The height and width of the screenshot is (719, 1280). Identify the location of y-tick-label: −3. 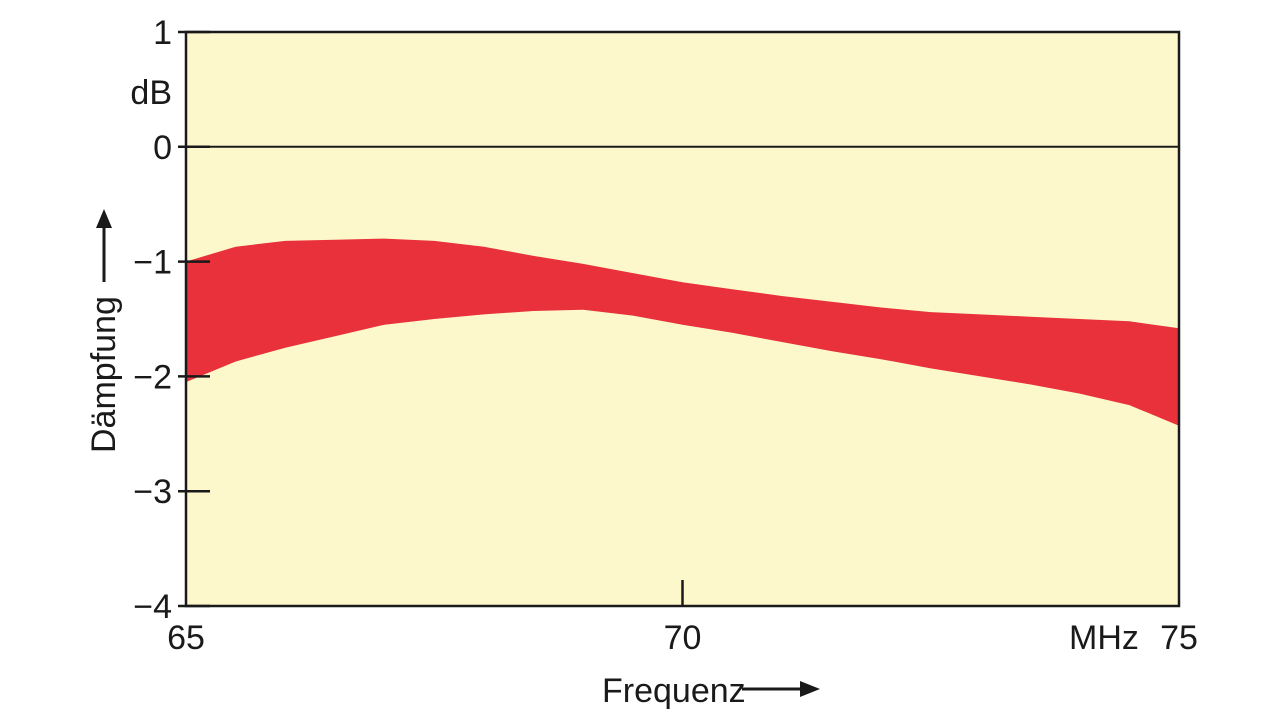
(152, 492).